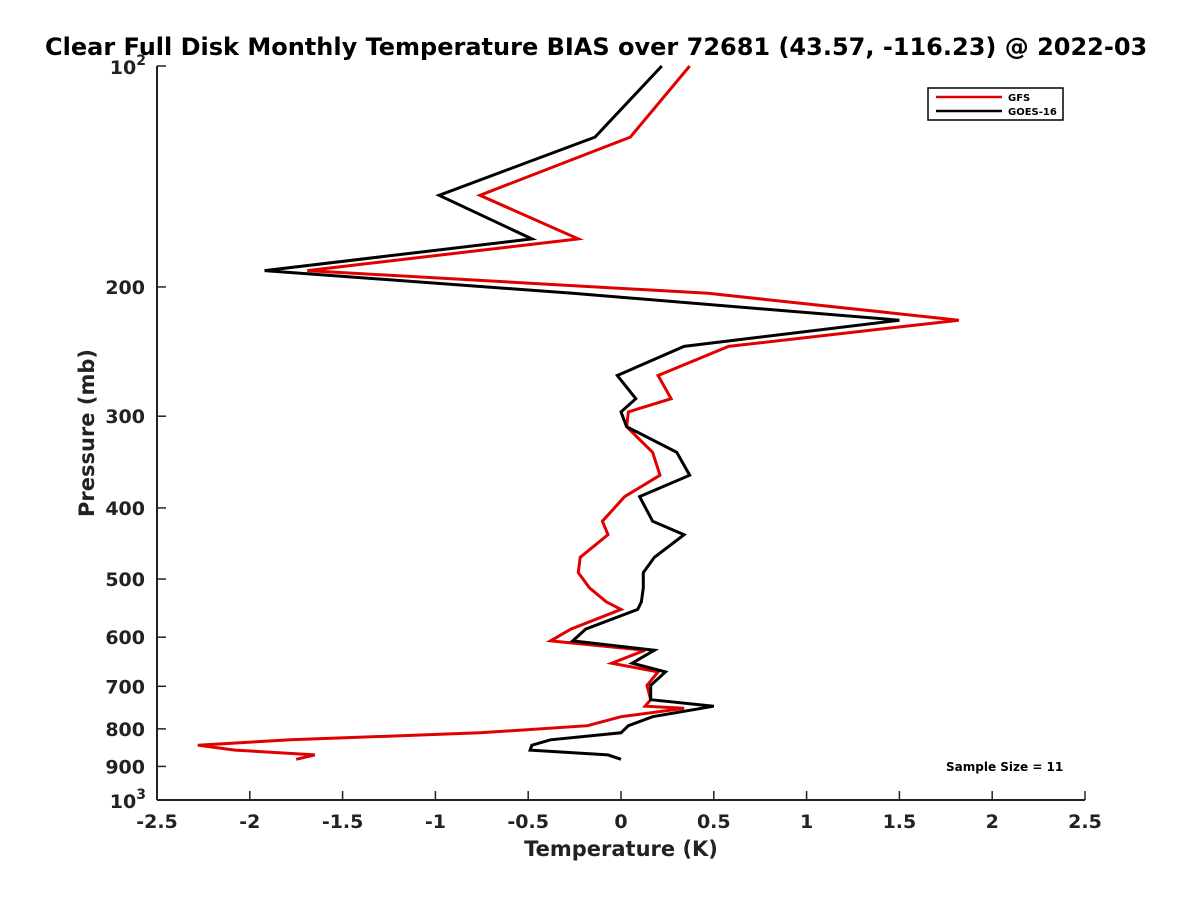  I want to click on y-tick-label: 10³, so click(128, 800).